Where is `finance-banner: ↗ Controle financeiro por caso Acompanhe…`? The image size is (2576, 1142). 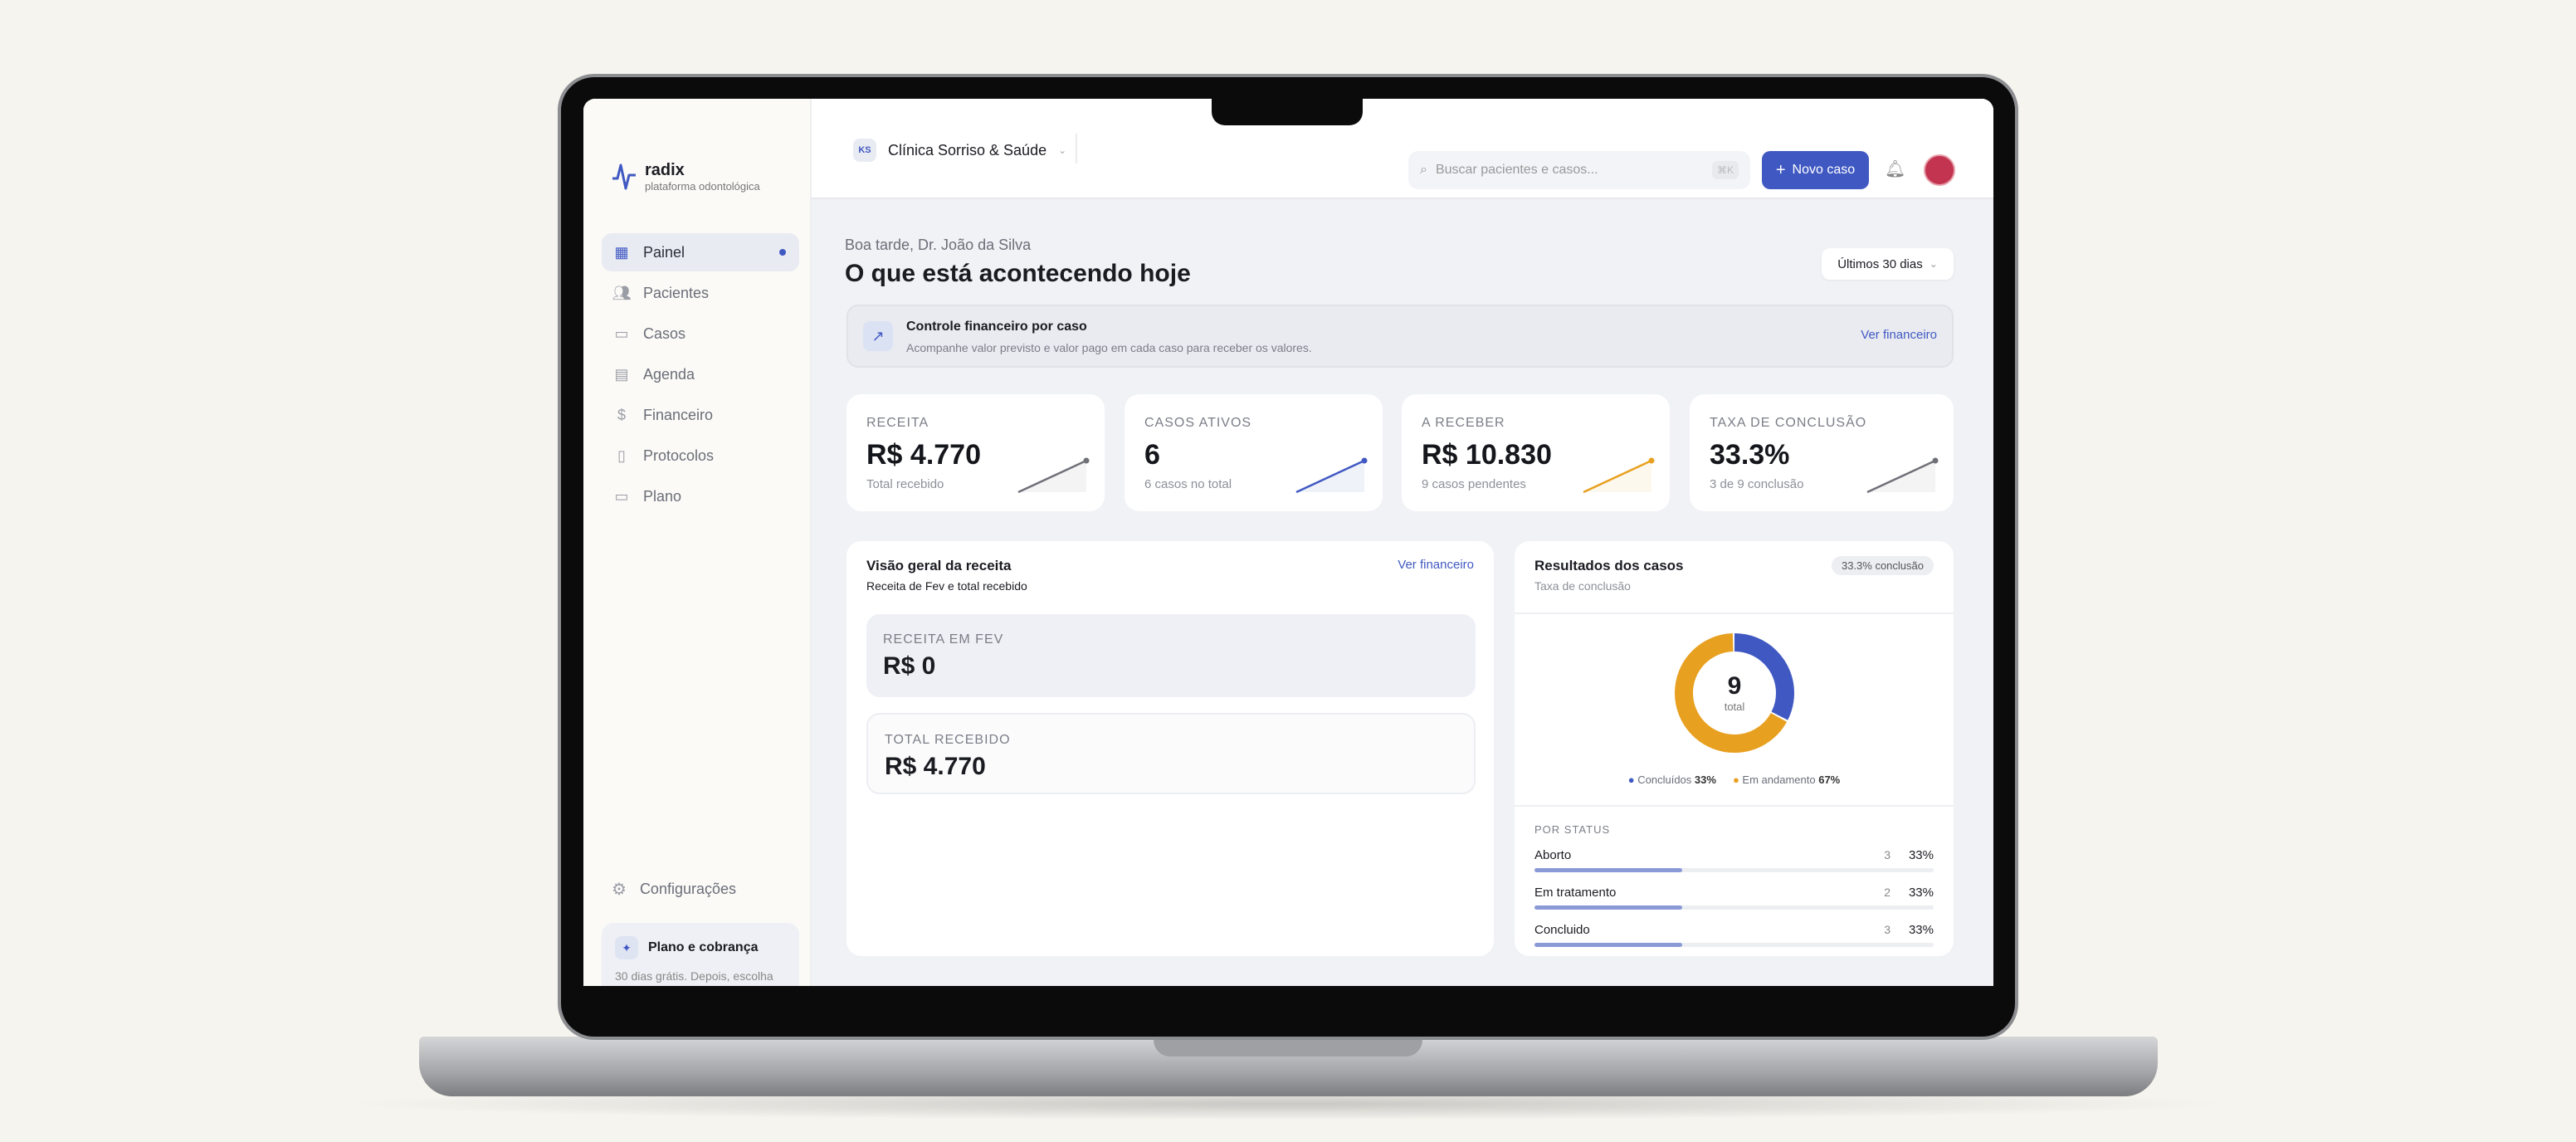
finance-banner: ↗ Controle financeiro por caso Acompanhe… is located at coordinates (1400, 336).